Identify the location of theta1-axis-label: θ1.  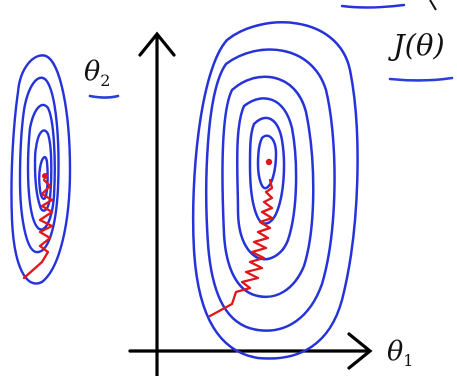
(400, 353).